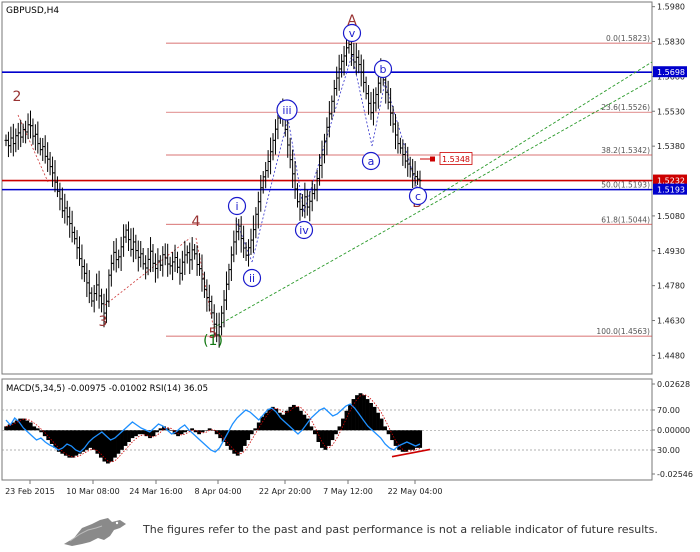 This screenshot has width=700, height=552. I want to click on price-tick-label-10: 1.4630, so click(671, 321).